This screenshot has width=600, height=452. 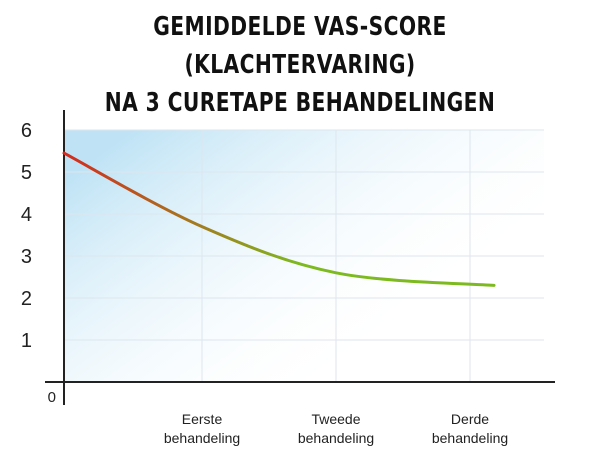 I want to click on y-tick-labels: 0 1 2 3 4 5 6, so click(x=38, y=263).